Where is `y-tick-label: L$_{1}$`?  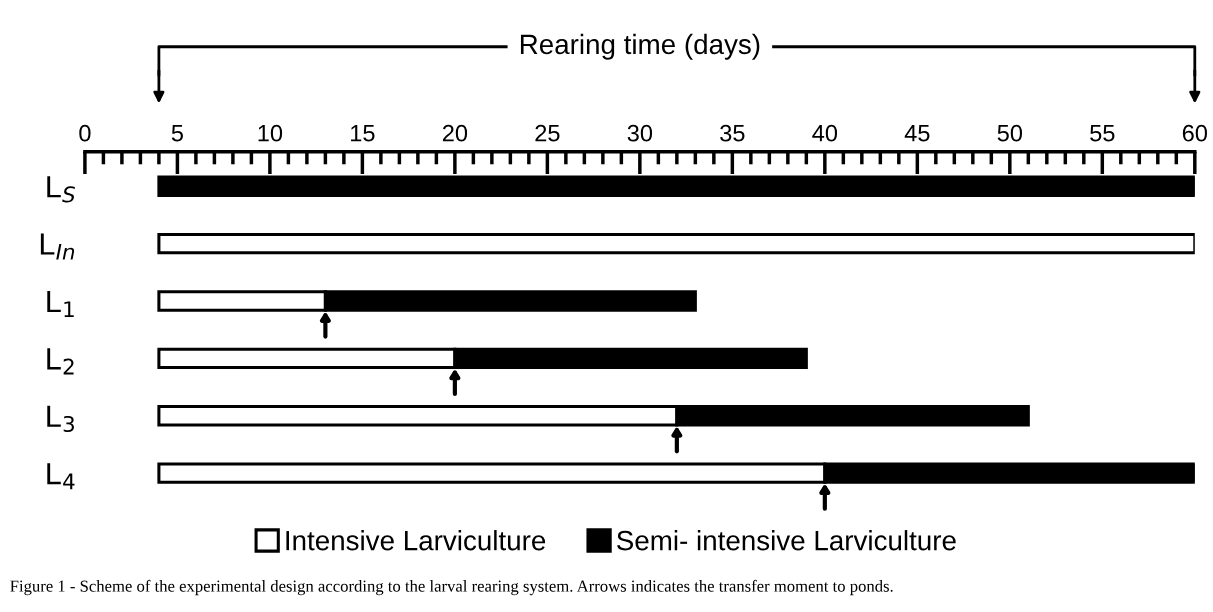
y-tick-label: L$_{1}$ is located at coordinates (60, 304).